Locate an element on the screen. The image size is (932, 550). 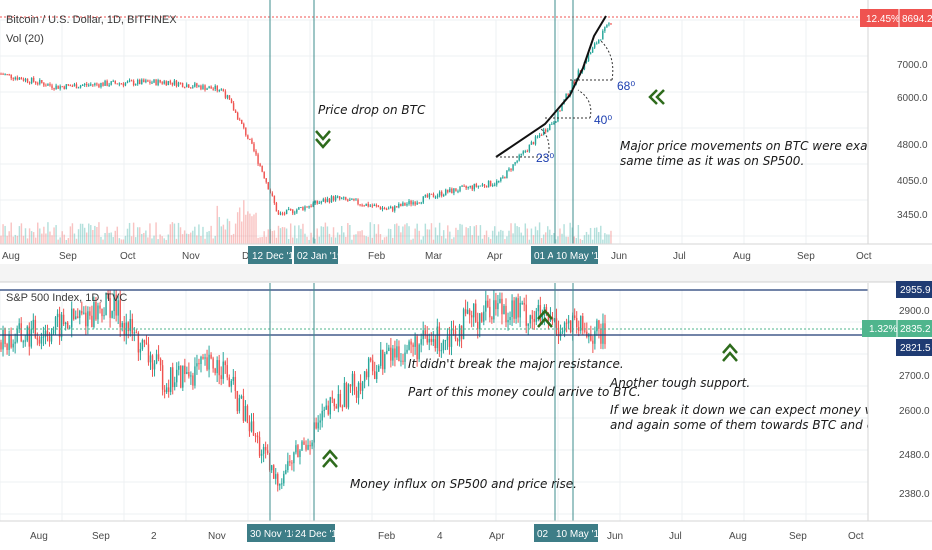
btc-left-arrow-icon is located at coordinates (656, 97).